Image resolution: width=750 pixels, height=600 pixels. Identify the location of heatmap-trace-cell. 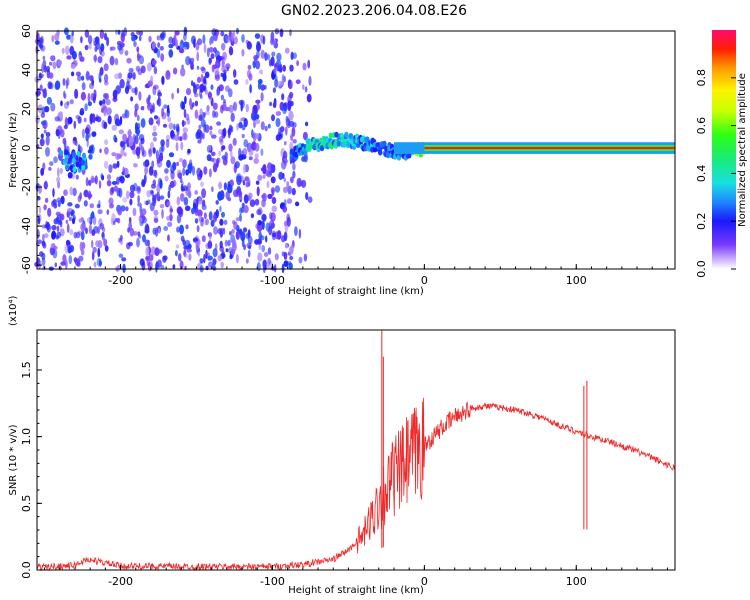
(336, 134).